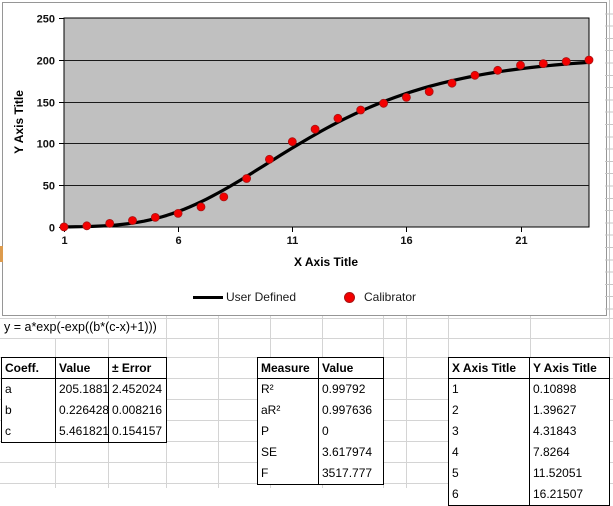  Describe the element at coordinates (320, 389) in the screenshot. I see `table-row: R² 0.99792` at that location.